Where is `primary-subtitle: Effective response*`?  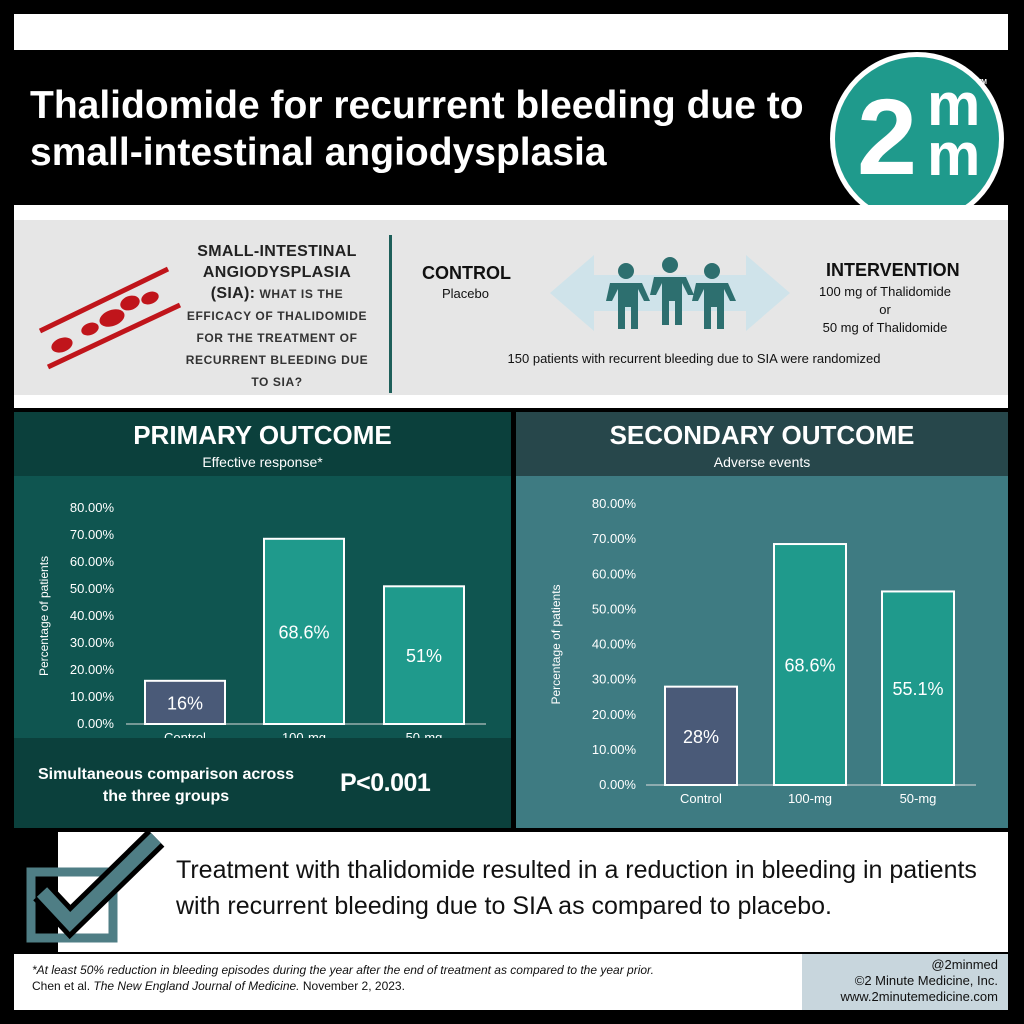 primary-subtitle: Effective response* is located at coordinates (262, 462).